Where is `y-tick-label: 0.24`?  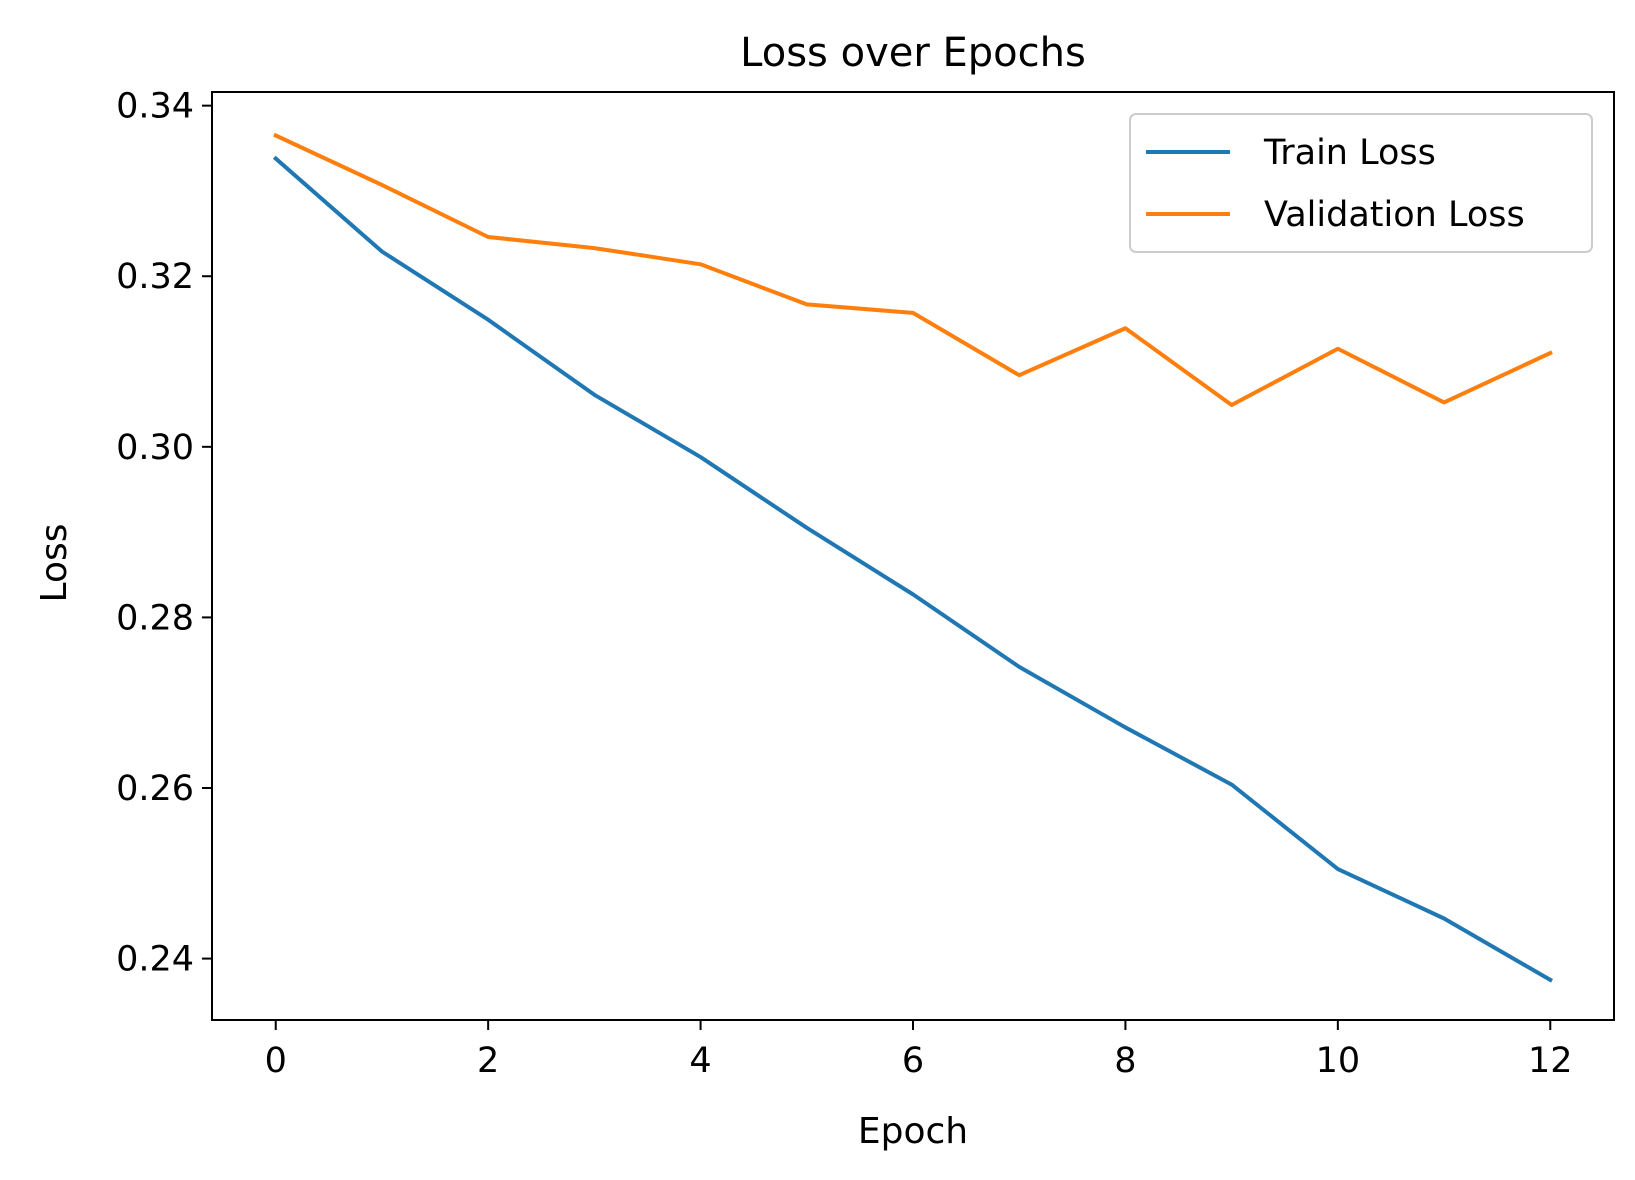 y-tick-label: 0.24 is located at coordinates (155, 960).